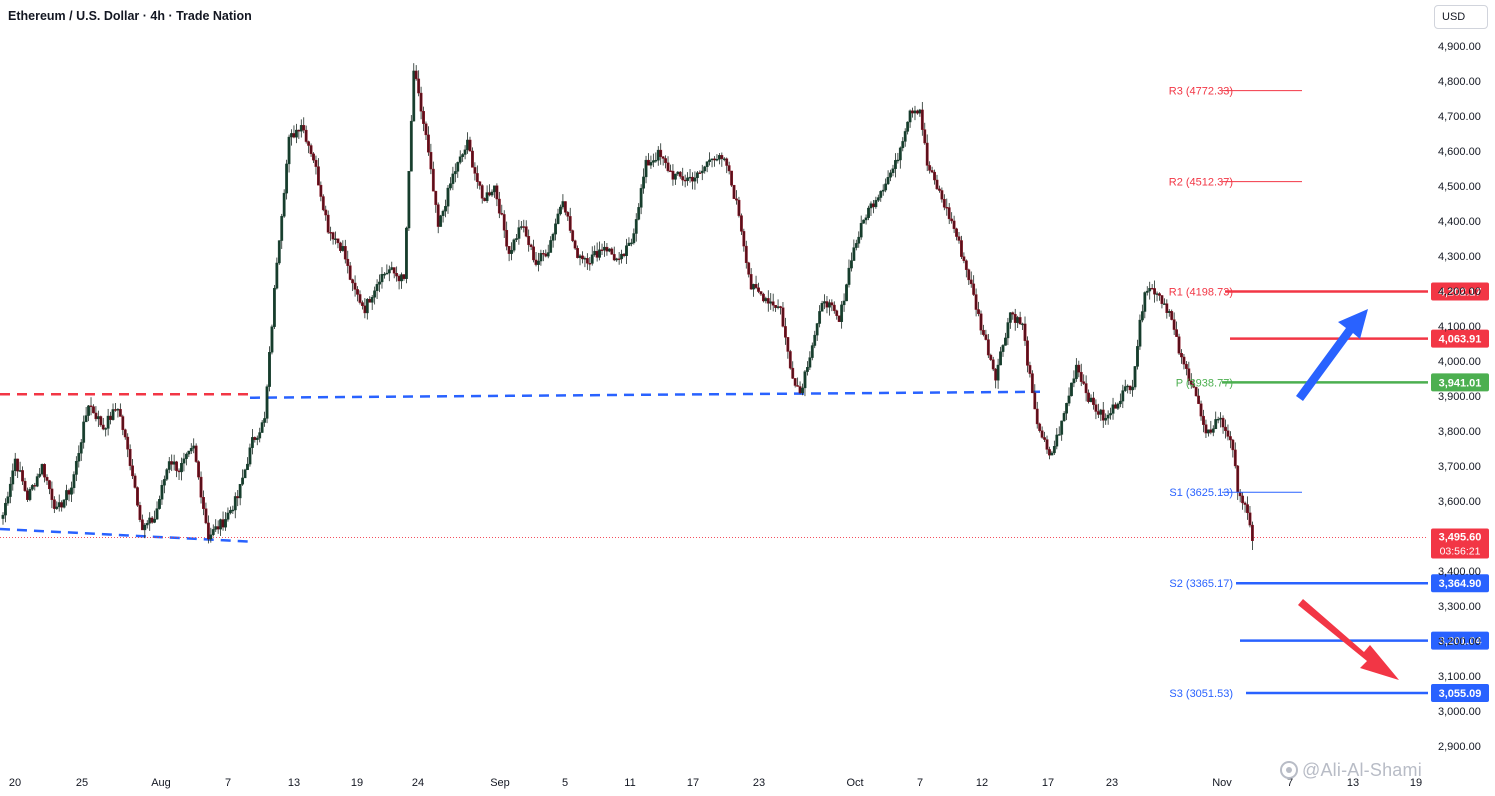  Describe the element at coordinates (1201, 292) in the screenshot. I see `level-label: R1 (4198.73)` at that location.